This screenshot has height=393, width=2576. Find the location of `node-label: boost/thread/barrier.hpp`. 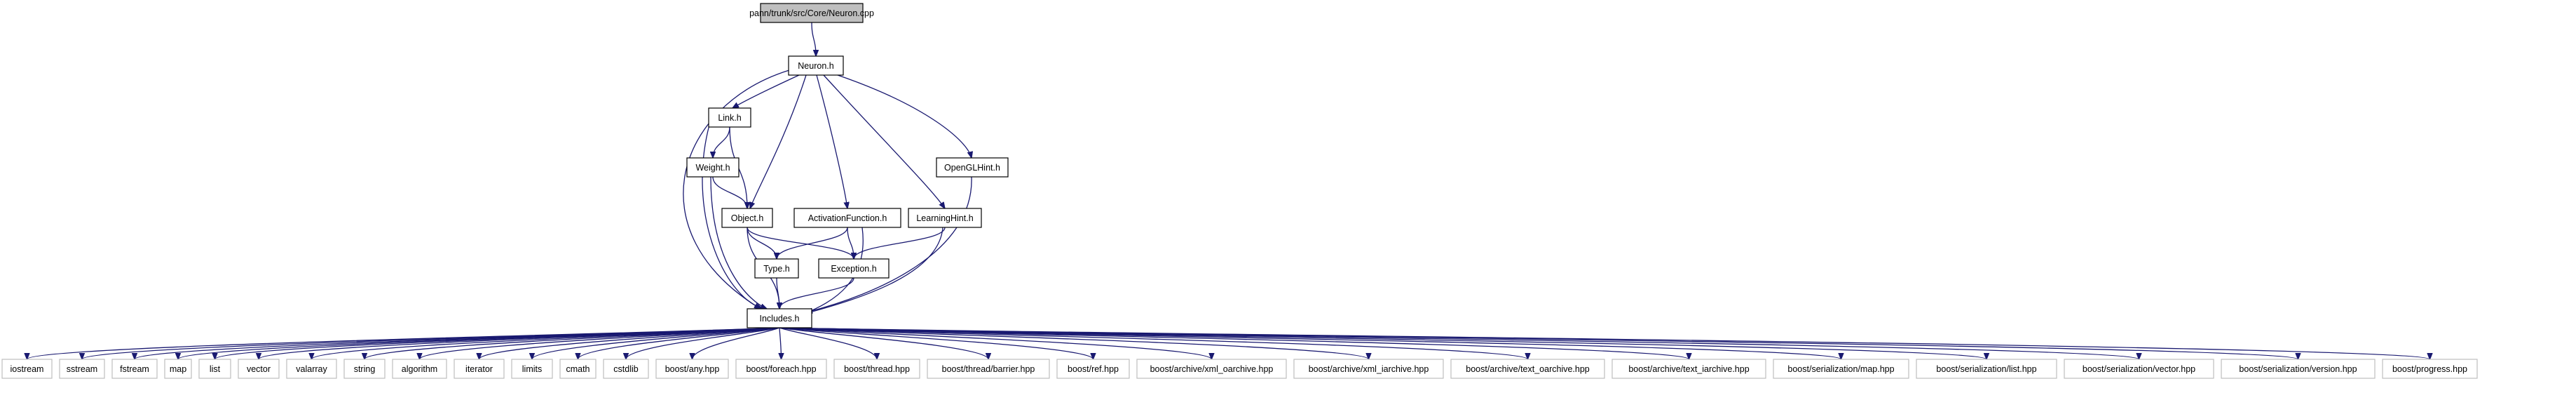

node-label: boost/thread/barrier.hpp is located at coordinates (989, 369).